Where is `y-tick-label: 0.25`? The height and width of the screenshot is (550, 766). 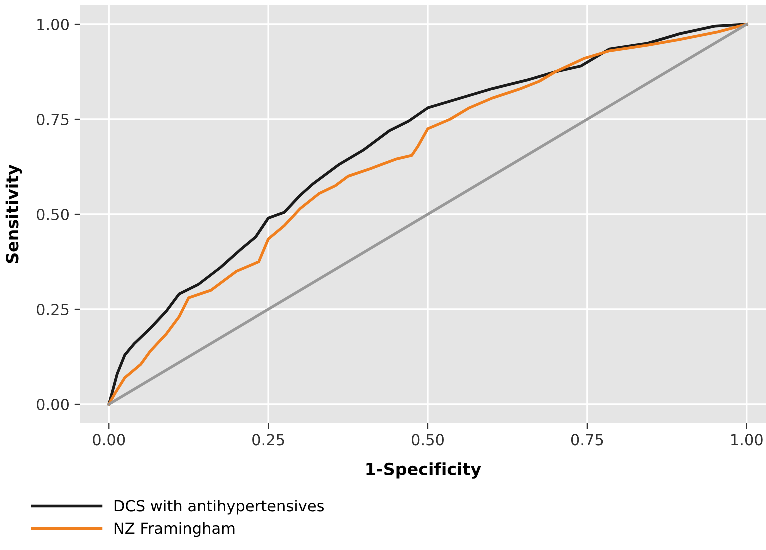 y-tick-label: 0.25 is located at coordinates (53, 310).